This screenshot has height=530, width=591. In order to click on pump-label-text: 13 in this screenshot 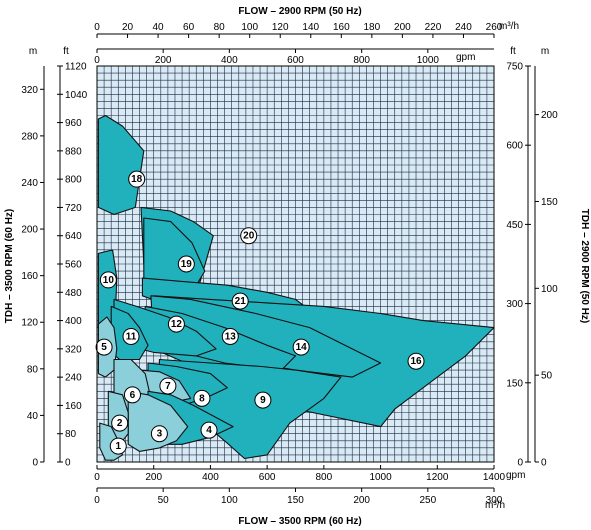, I will do `click(231, 336)`.